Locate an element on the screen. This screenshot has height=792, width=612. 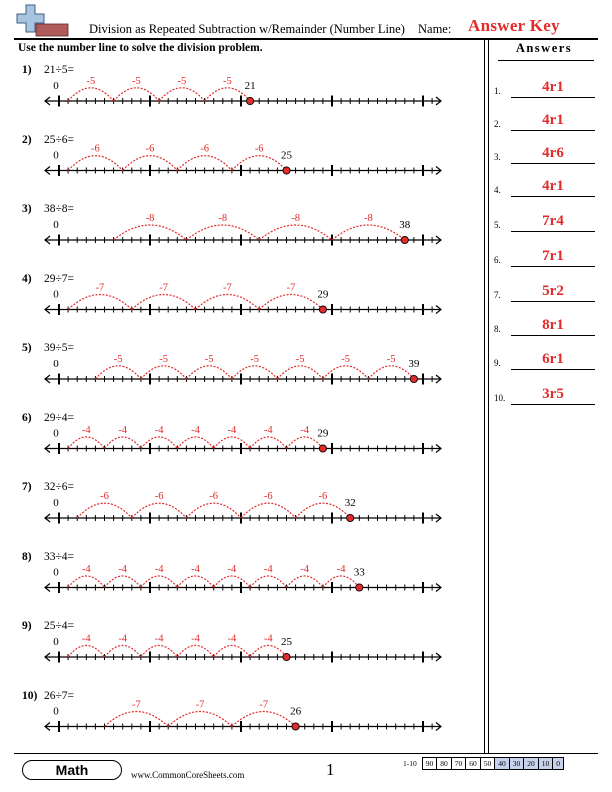
plus-sign-logo-icon is located at coordinates (42, 20).